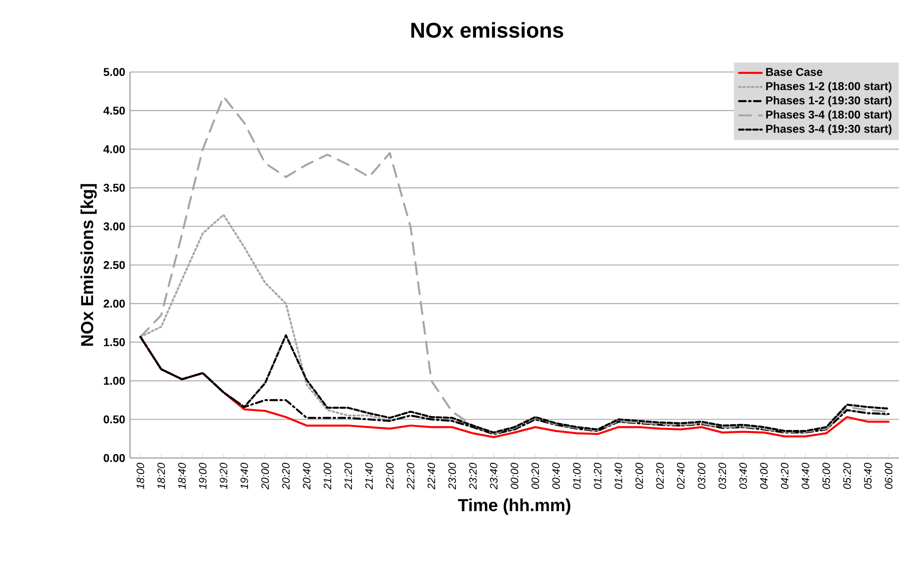 The image size is (906, 563). Describe the element at coordinates (829, 87) in the screenshot. I see `legend-label: Phases 1-2 (18:00 start)` at that location.